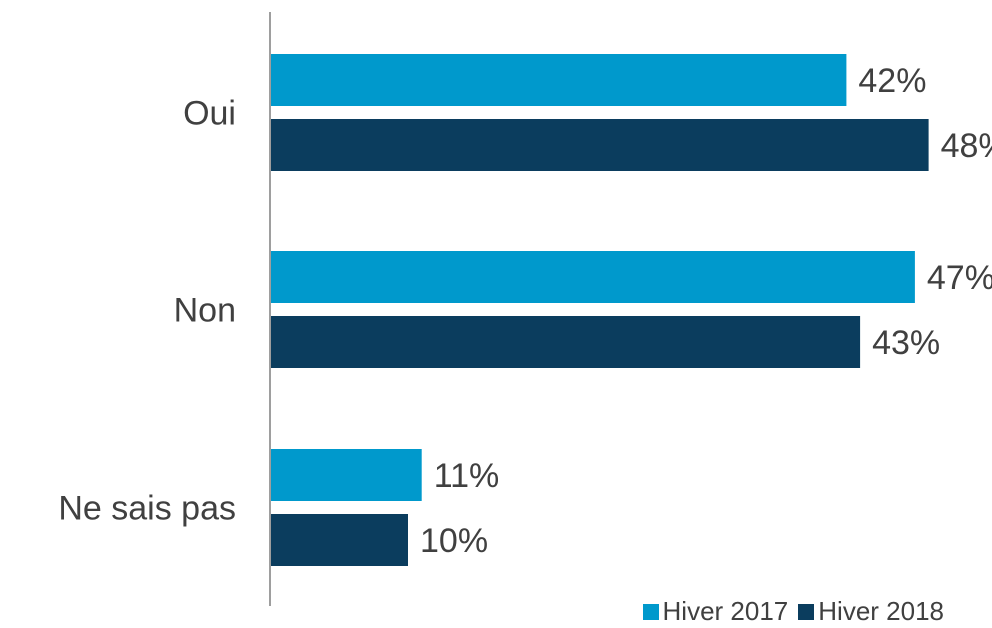 The height and width of the screenshot is (628, 992). Describe the element at coordinates (881, 611) in the screenshot. I see `legend-label-hiver-2018: Hiver 2018` at that location.